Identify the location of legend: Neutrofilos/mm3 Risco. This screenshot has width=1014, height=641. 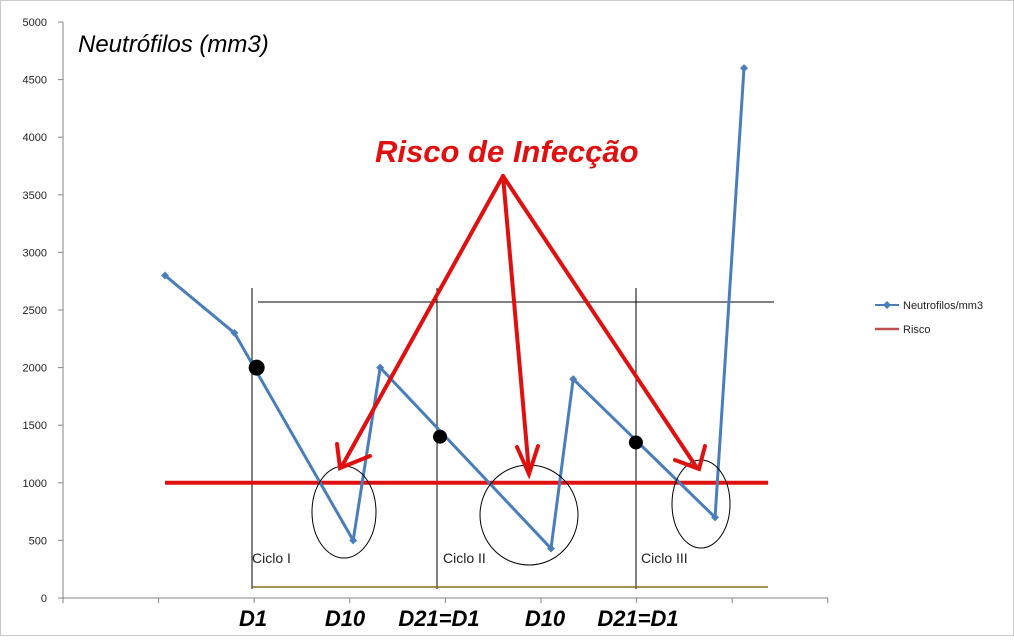
(929, 318).